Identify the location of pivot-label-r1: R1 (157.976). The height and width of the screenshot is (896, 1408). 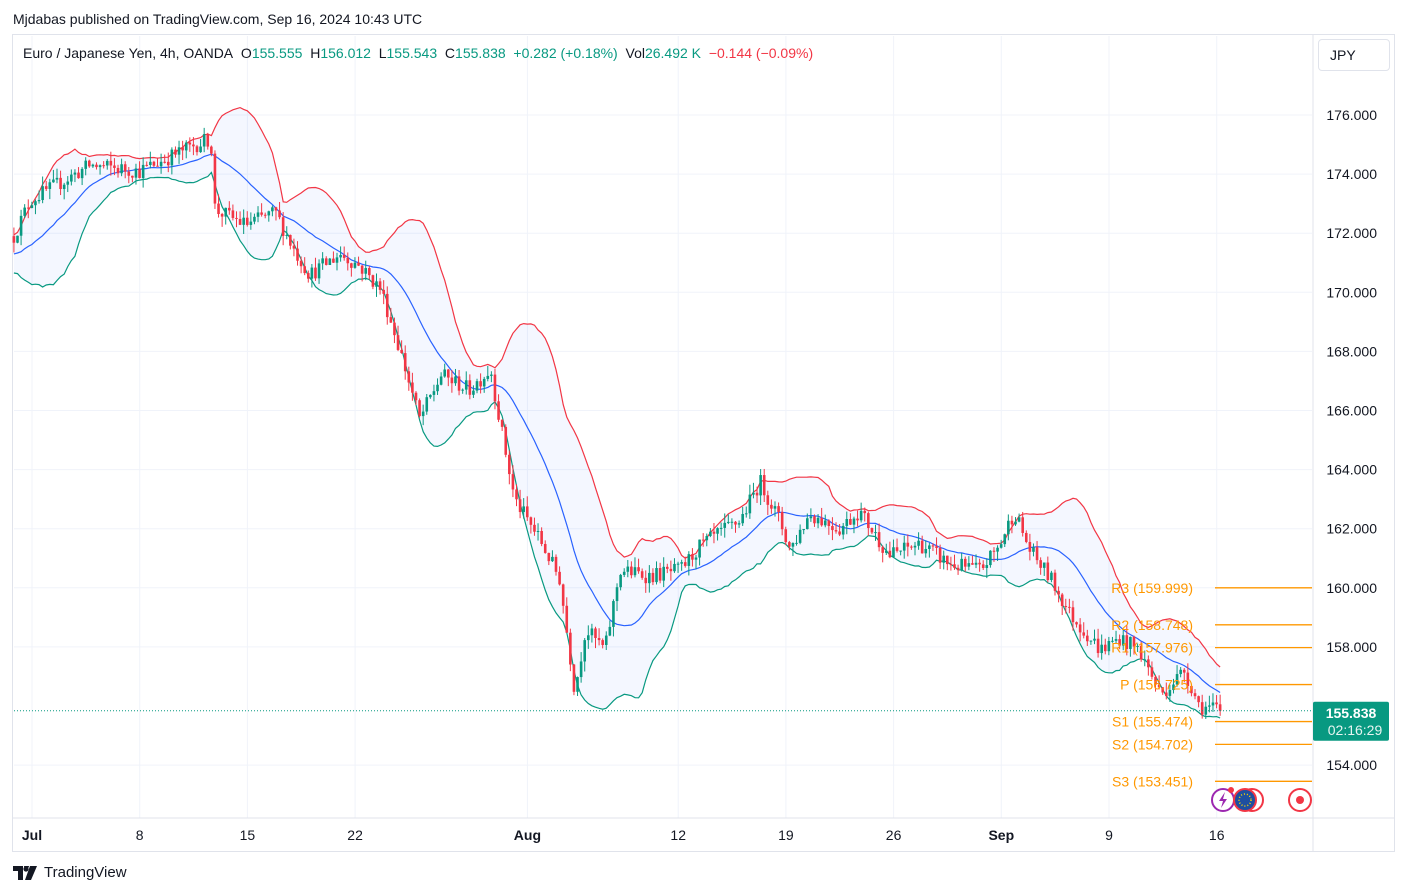
(1152, 648).